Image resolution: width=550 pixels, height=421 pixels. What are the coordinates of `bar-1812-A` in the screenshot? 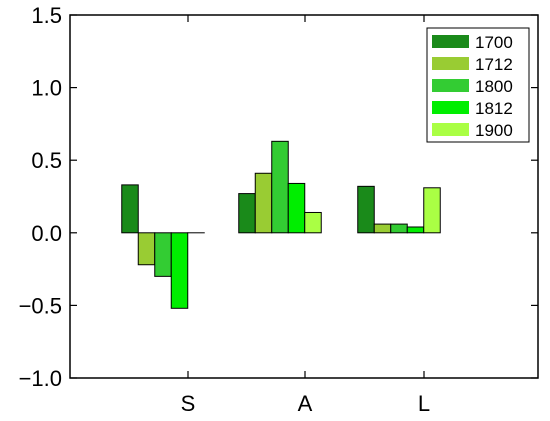 It's located at (296, 208).